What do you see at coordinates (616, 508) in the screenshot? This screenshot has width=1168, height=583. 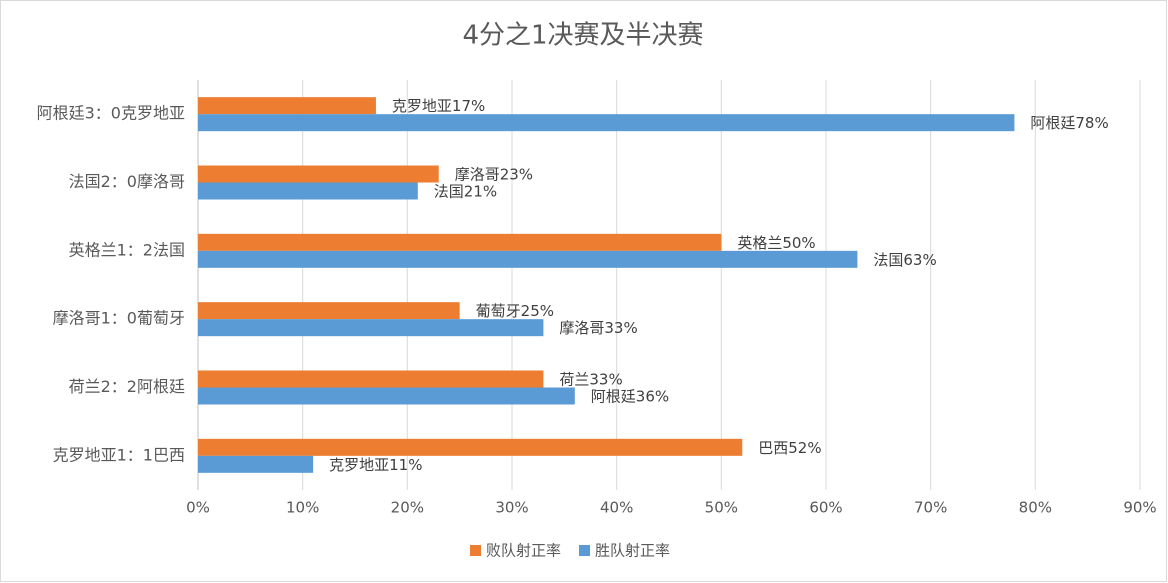 I see `x-tick-label: 40%` at bounding box center [616, 508].